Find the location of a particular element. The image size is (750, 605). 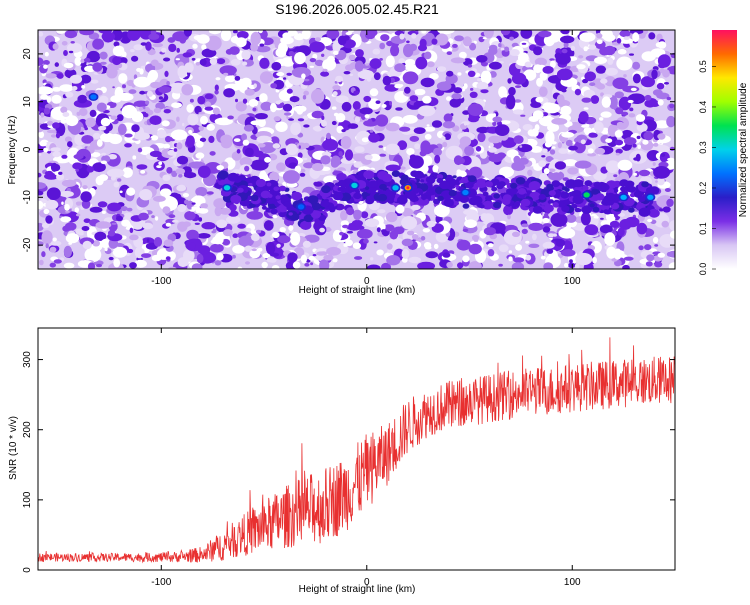

colorbar-label: Normalized spectral amplitude is located at coordinates (743, 149).